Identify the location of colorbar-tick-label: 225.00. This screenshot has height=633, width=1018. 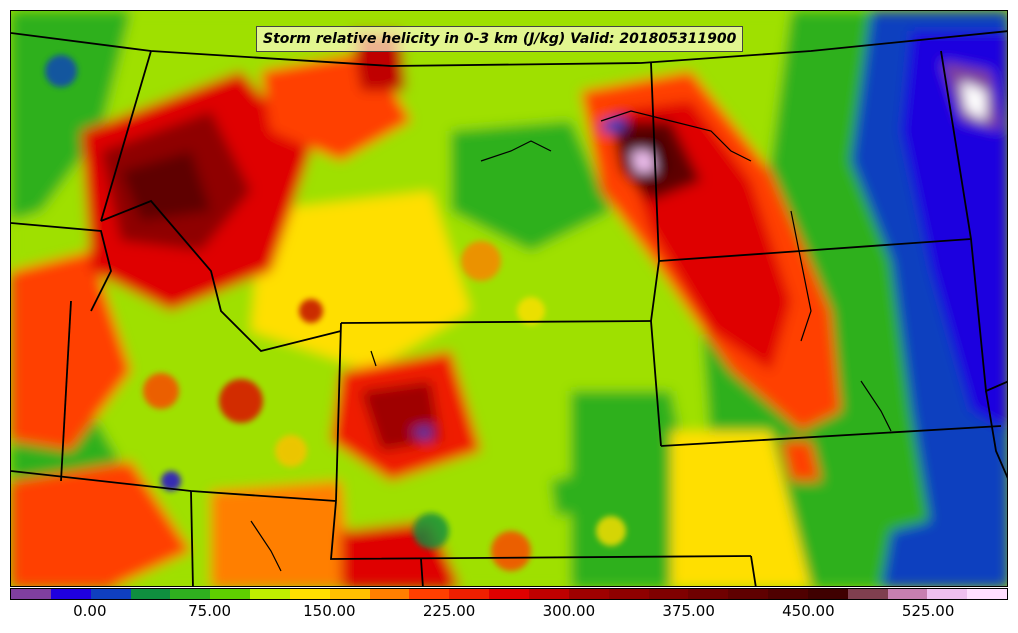
(449, 611).